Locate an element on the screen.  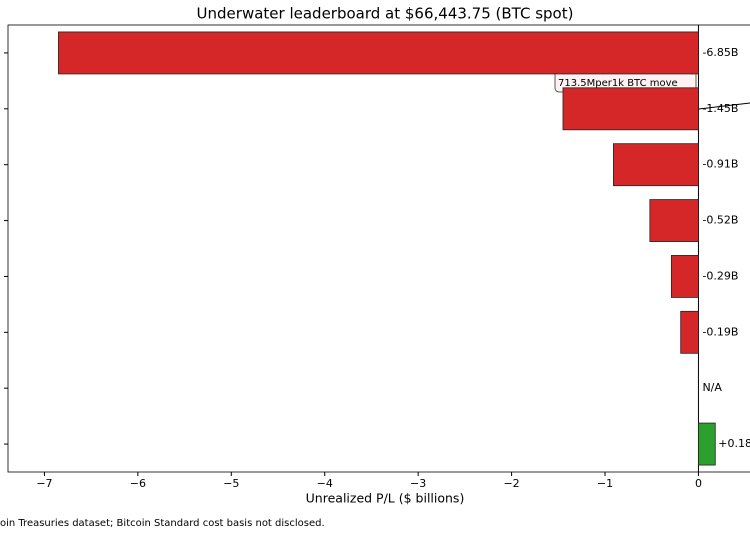
x-tick-label: −6 is located at coordinates (138, 483).